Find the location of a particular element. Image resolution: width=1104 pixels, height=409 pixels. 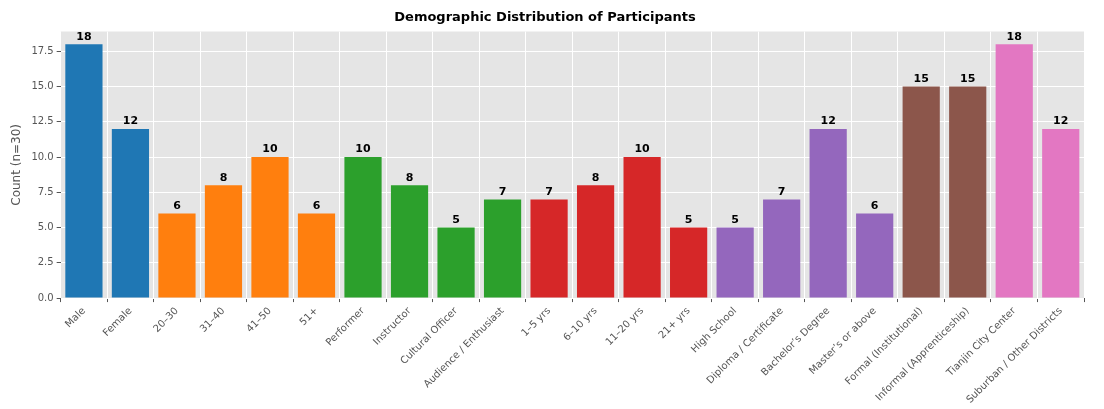

y-tick-label: 2.5 is located at coordinates (45, 262).